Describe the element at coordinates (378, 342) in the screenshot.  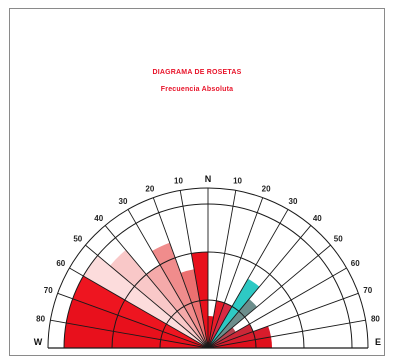
I see `rose-label-east: E` at that location.